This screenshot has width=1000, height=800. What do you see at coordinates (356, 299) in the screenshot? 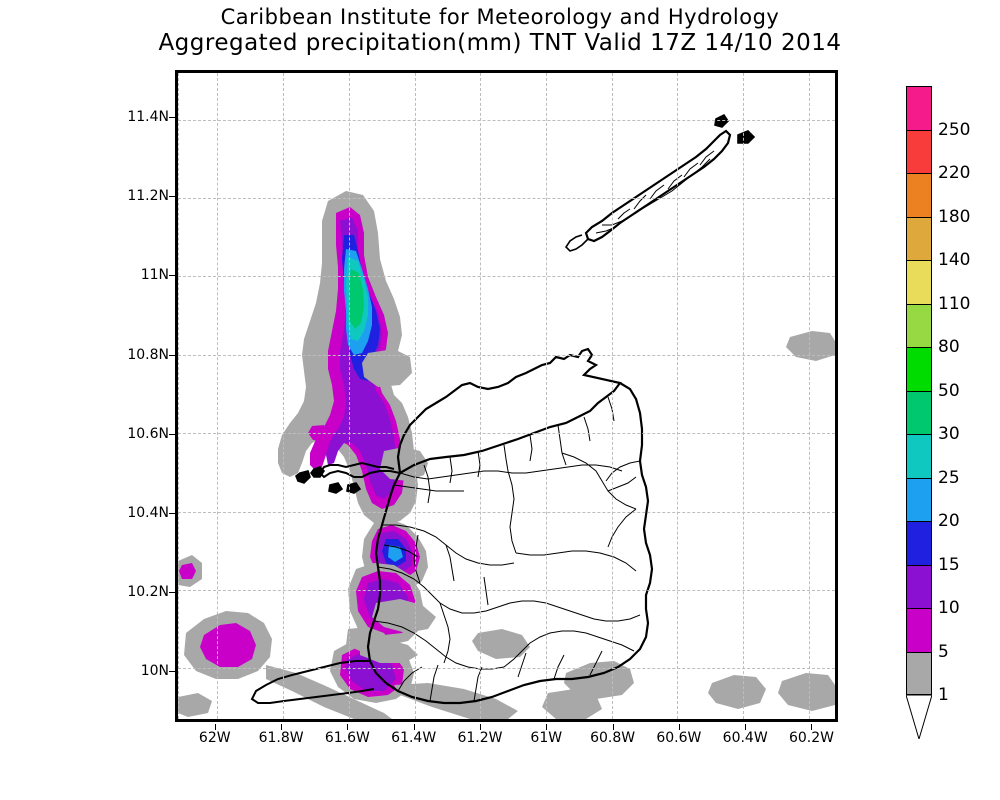
I see `precip-core-nw-green` at bounding box center [356, 299].